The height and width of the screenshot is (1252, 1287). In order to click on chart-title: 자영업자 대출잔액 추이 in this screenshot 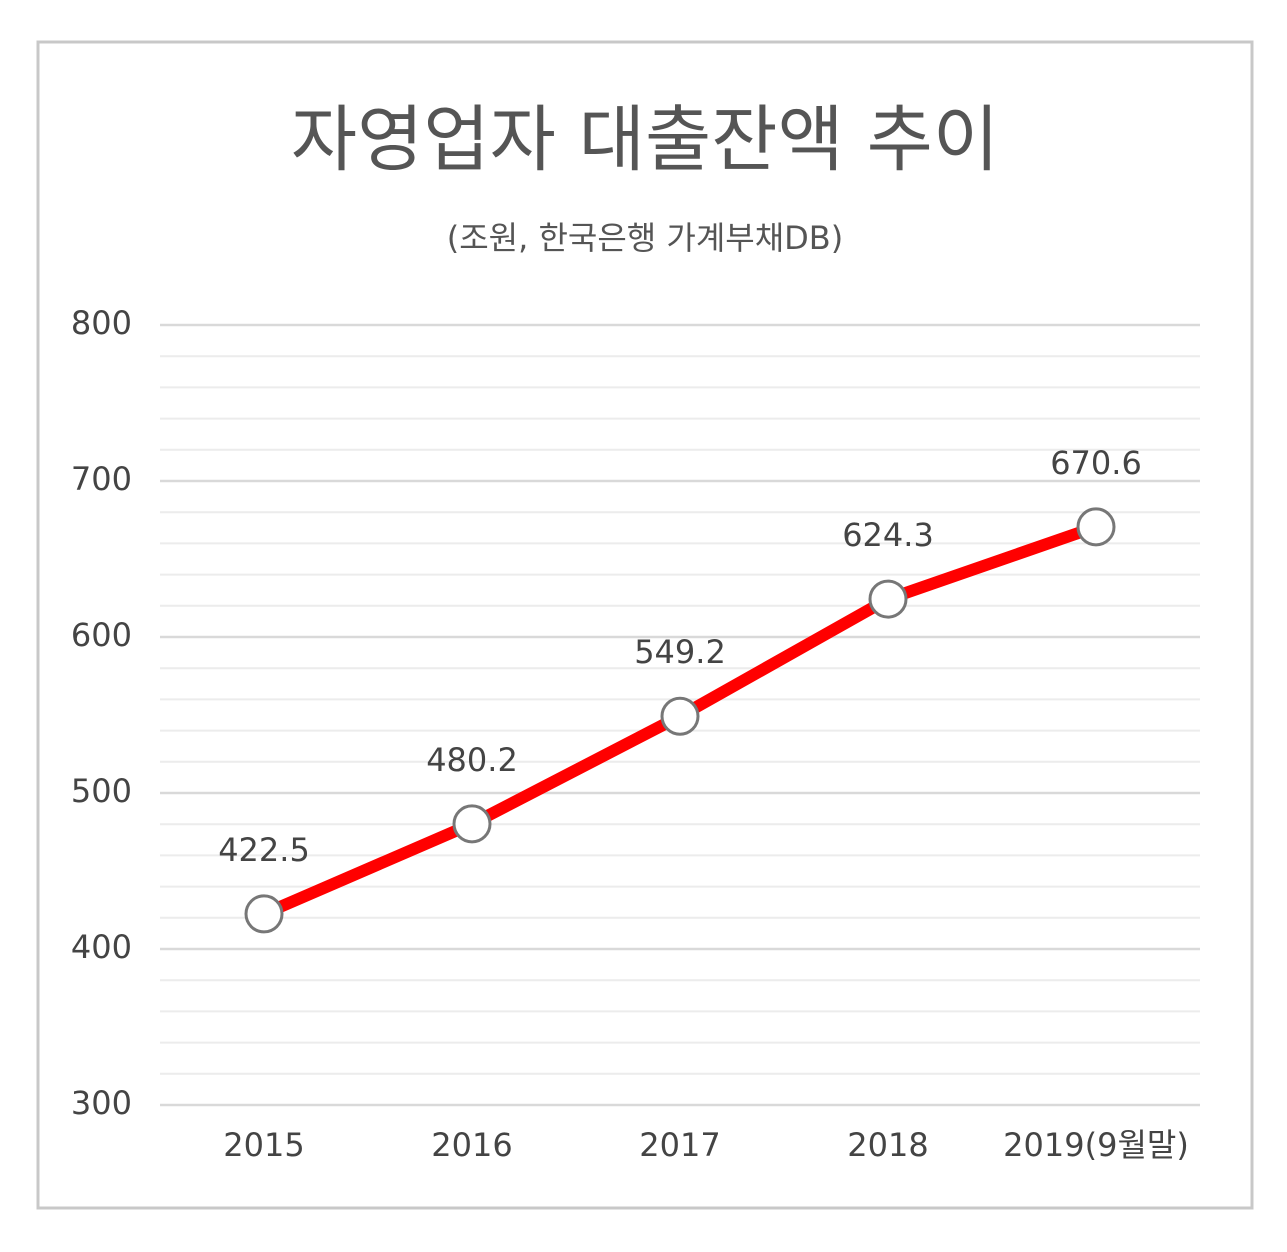, I will do `click(645, 140)`.